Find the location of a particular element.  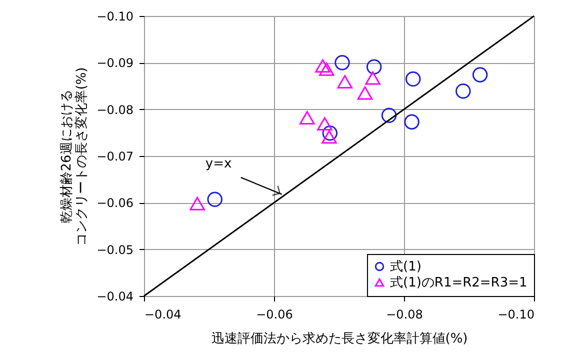

x-tick-label: −0.04 is located at coordinates (163, 315).